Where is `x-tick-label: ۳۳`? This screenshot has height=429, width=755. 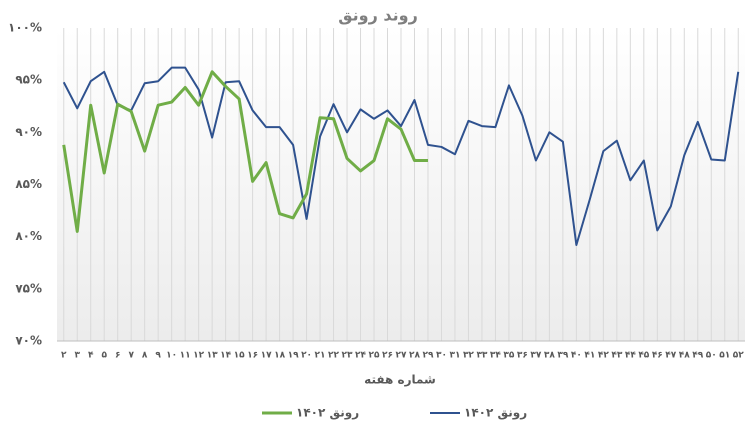 x-tick-label: ۳۳ is located at coordinates (481, 356).